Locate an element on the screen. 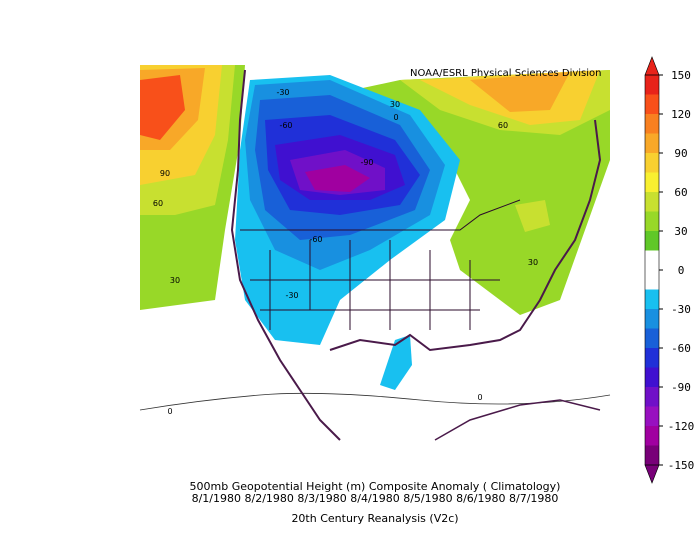 This screenshot has width=700, height=545. colorbar-tick-label: -90 is located at coordinates (681, 387).